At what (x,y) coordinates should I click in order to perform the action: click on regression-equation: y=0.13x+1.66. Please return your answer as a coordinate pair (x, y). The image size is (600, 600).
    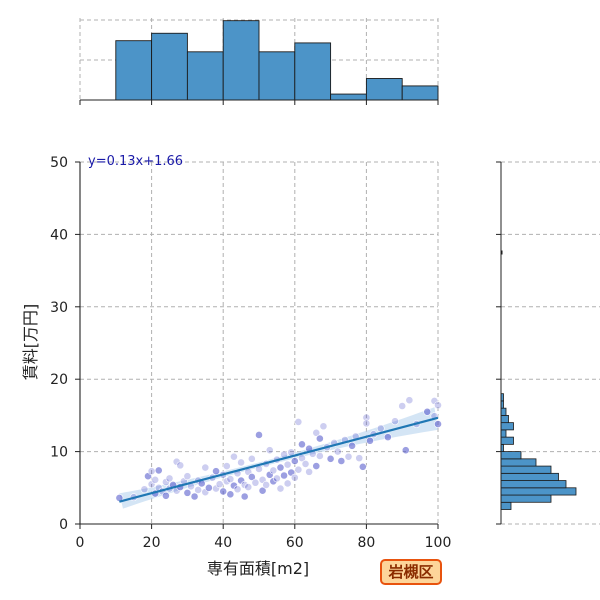
    Looking at the image, I should click on (135, 161).